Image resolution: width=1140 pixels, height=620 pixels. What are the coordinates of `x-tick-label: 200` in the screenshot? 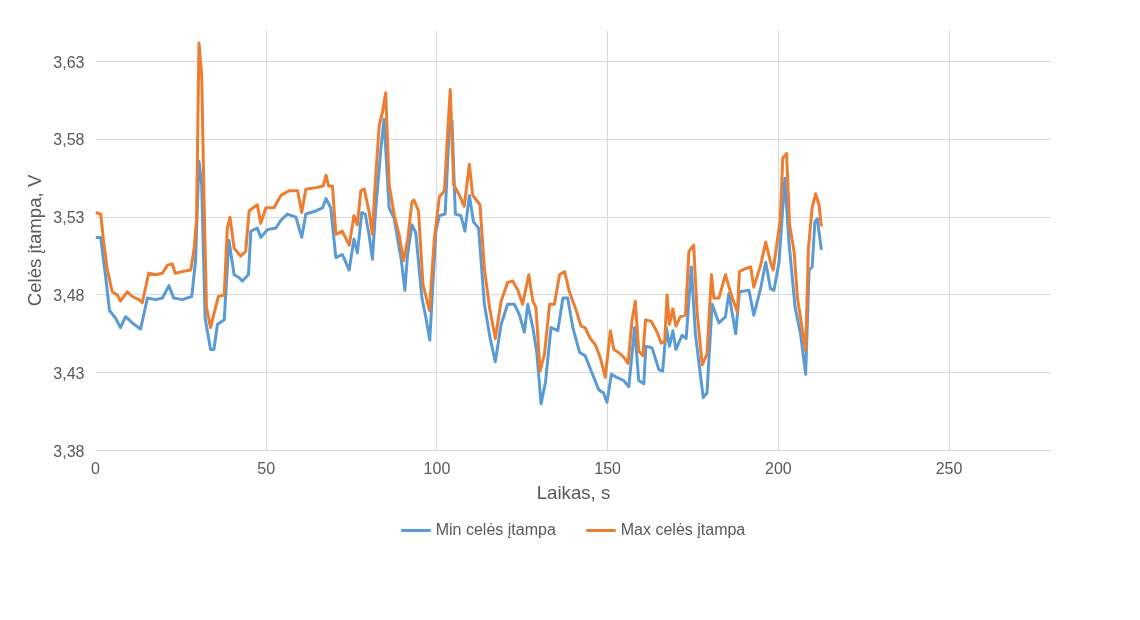 It's located at (778, 468).